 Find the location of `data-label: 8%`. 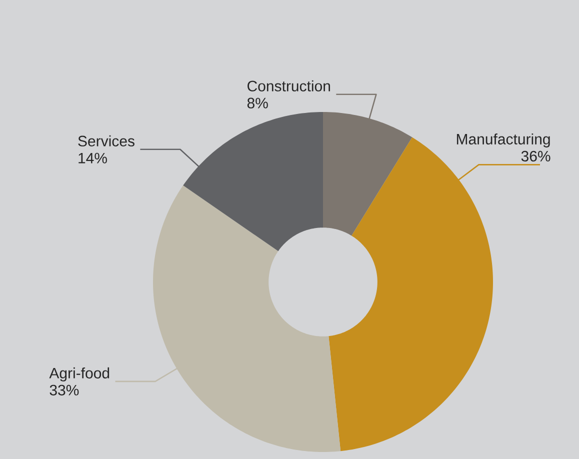

data-label: 8% is located at coordinates (257, 103).